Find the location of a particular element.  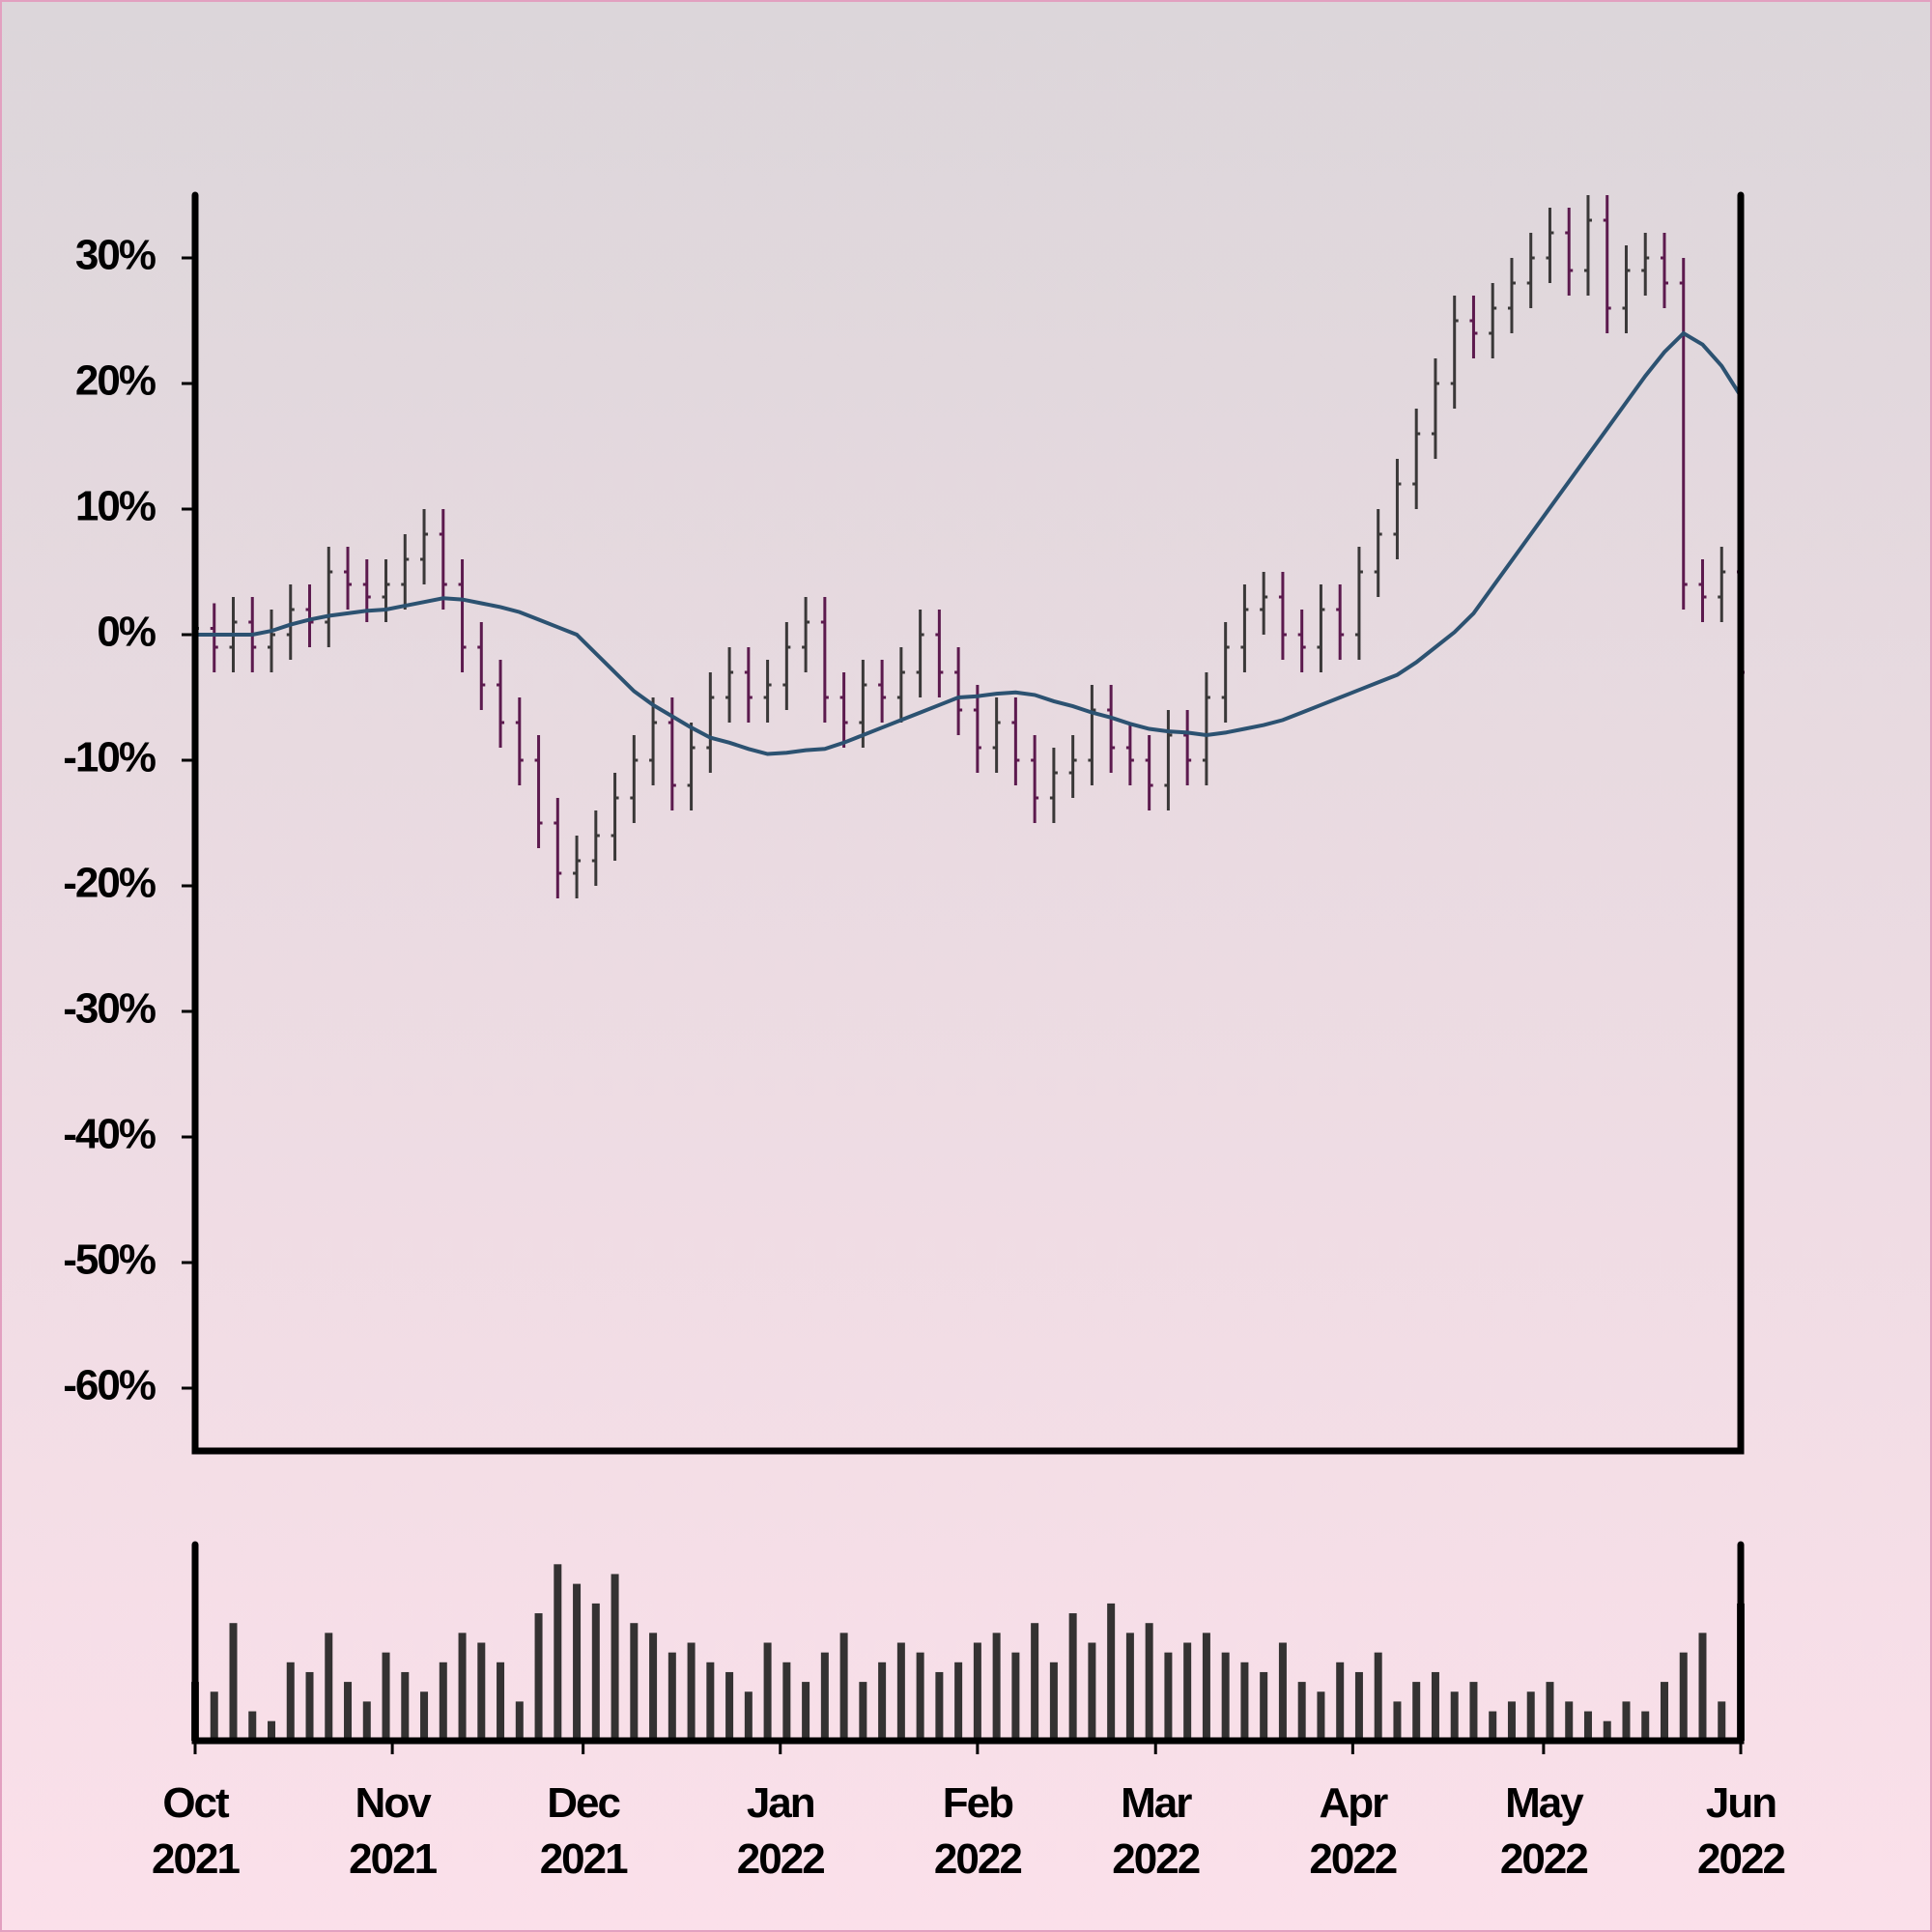

y-tick-label: -50% is located at coordinates (109, 1260).